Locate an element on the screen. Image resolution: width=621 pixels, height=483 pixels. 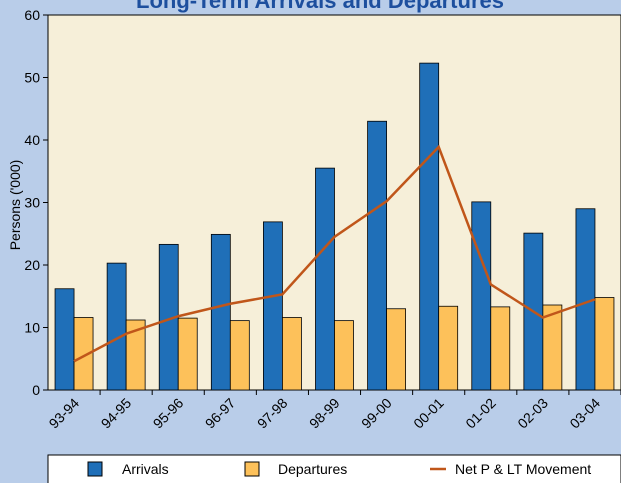
y-tick-label: 50 is located at coordinates (32, 78).